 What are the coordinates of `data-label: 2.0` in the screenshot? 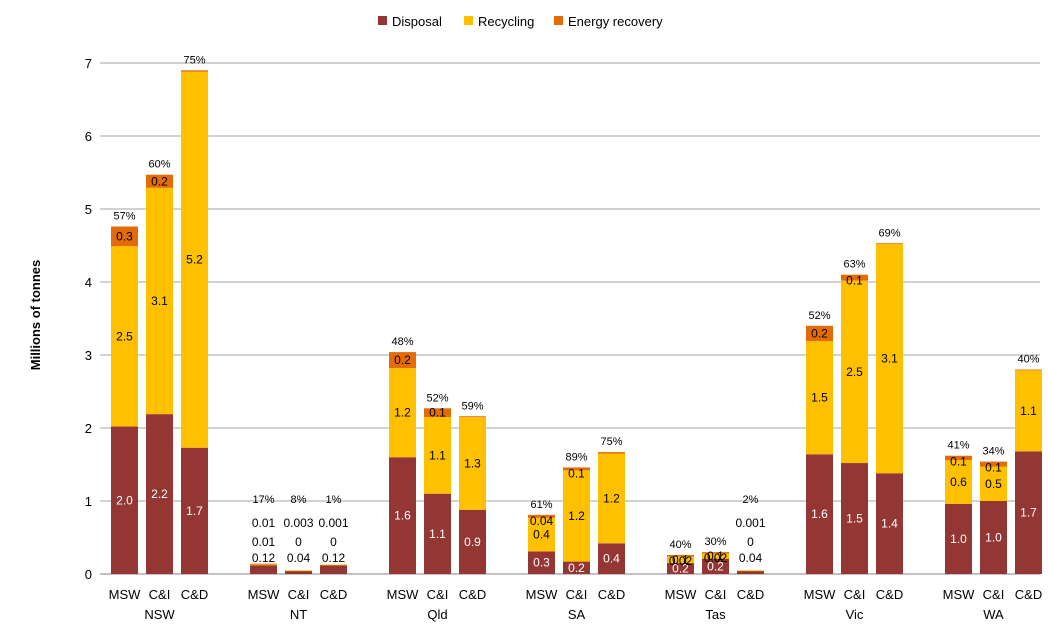 It's located at (124, 500).